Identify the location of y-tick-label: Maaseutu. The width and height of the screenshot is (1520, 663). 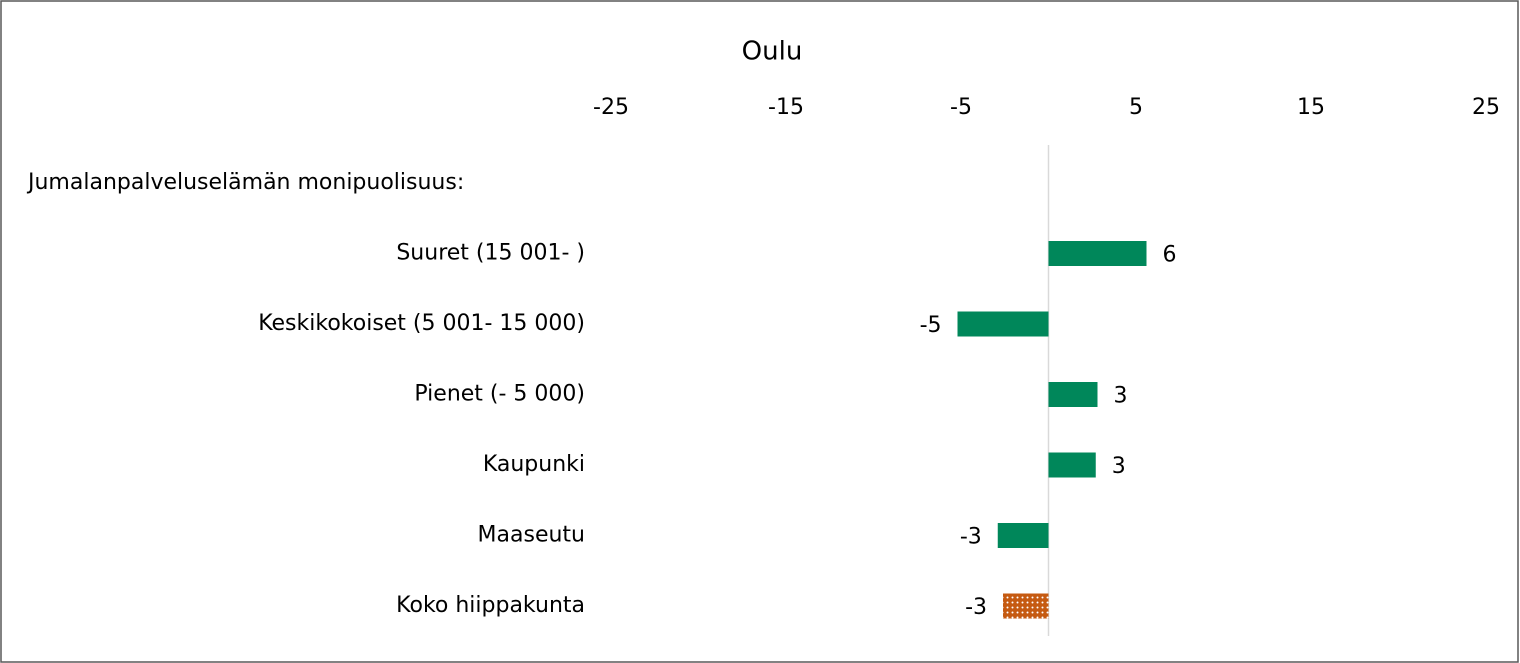
(531, 535).